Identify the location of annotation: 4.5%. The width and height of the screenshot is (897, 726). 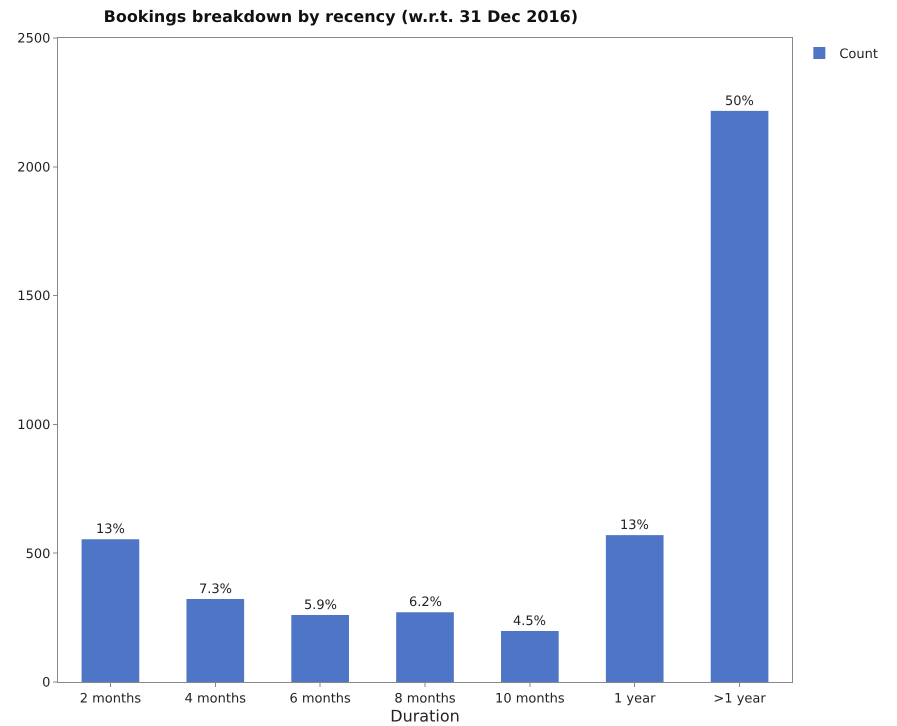
(529, 621).